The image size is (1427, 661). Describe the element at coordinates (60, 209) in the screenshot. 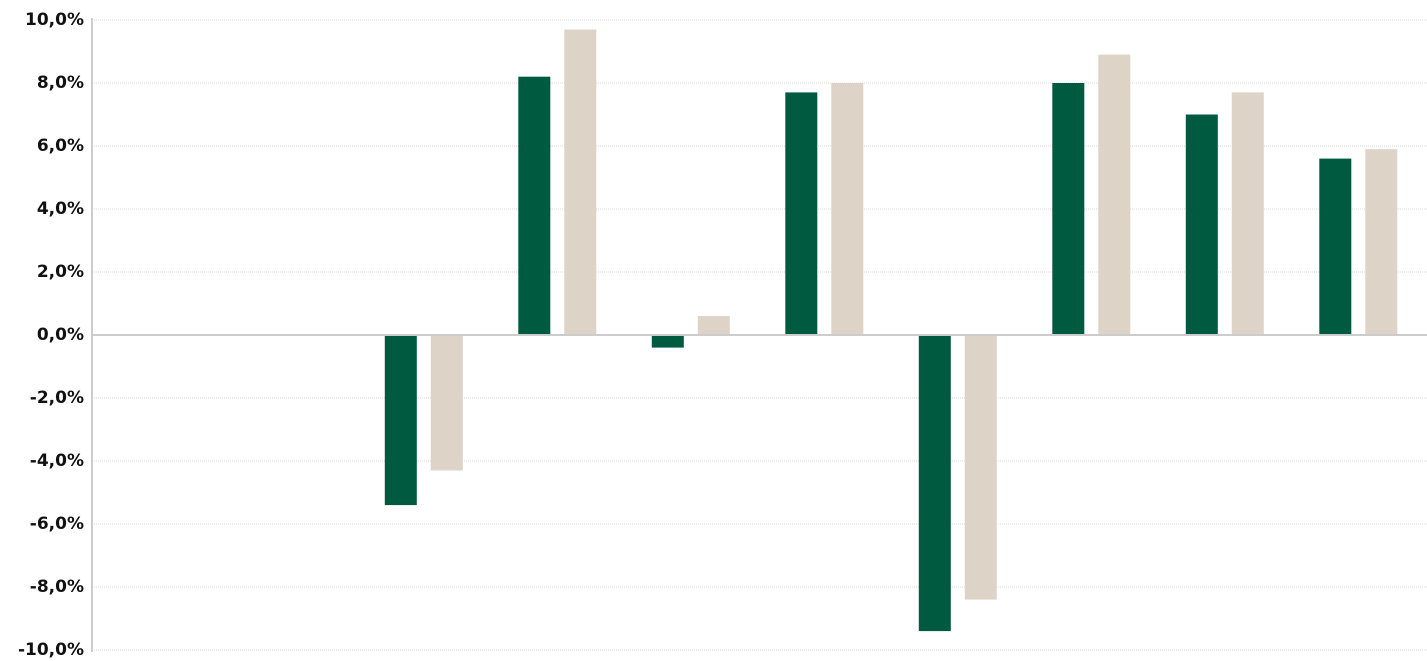

I see `y-tick-label: 4,0%` at that location.